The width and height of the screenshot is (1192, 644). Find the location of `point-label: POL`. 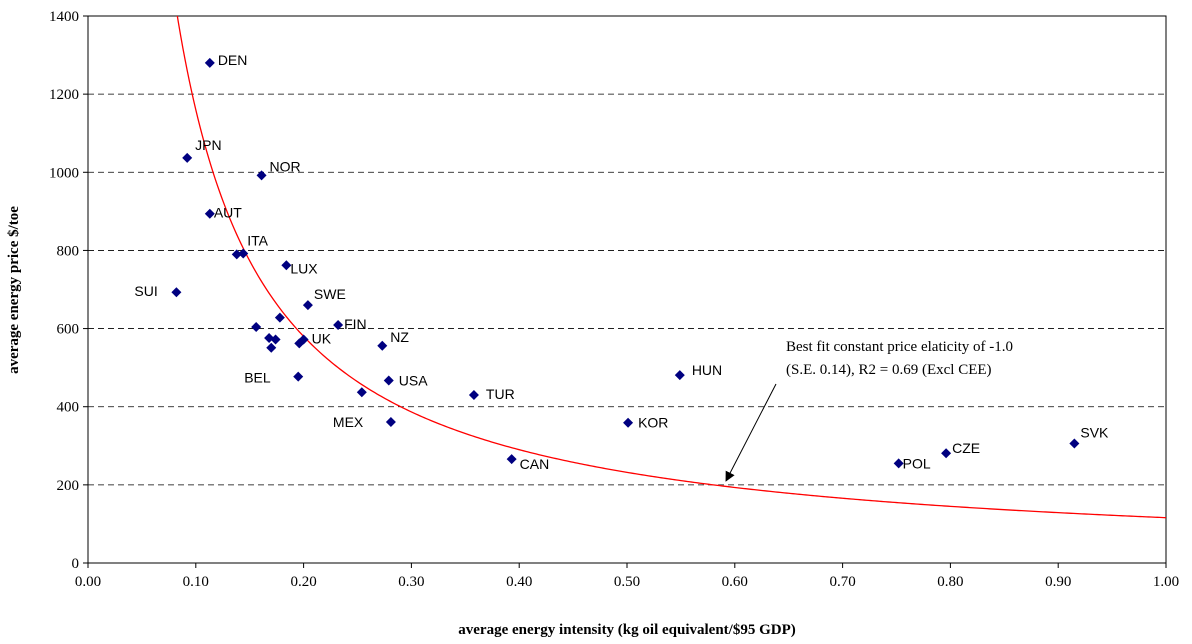

point-label: POL is located at coordinates (917, 463).